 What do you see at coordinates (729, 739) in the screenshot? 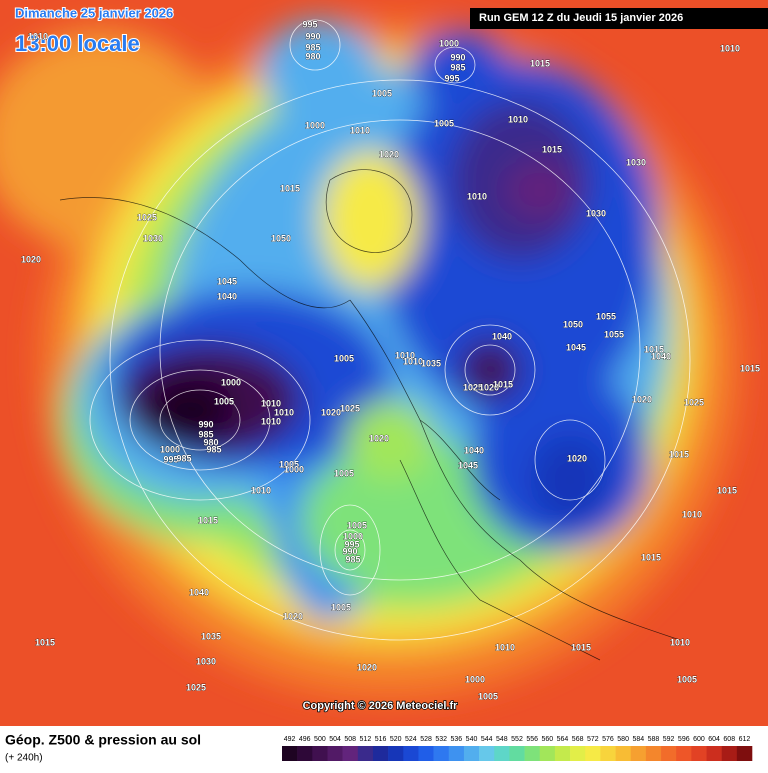
I see `legend-value: 608` at bounding box center [729, 739].